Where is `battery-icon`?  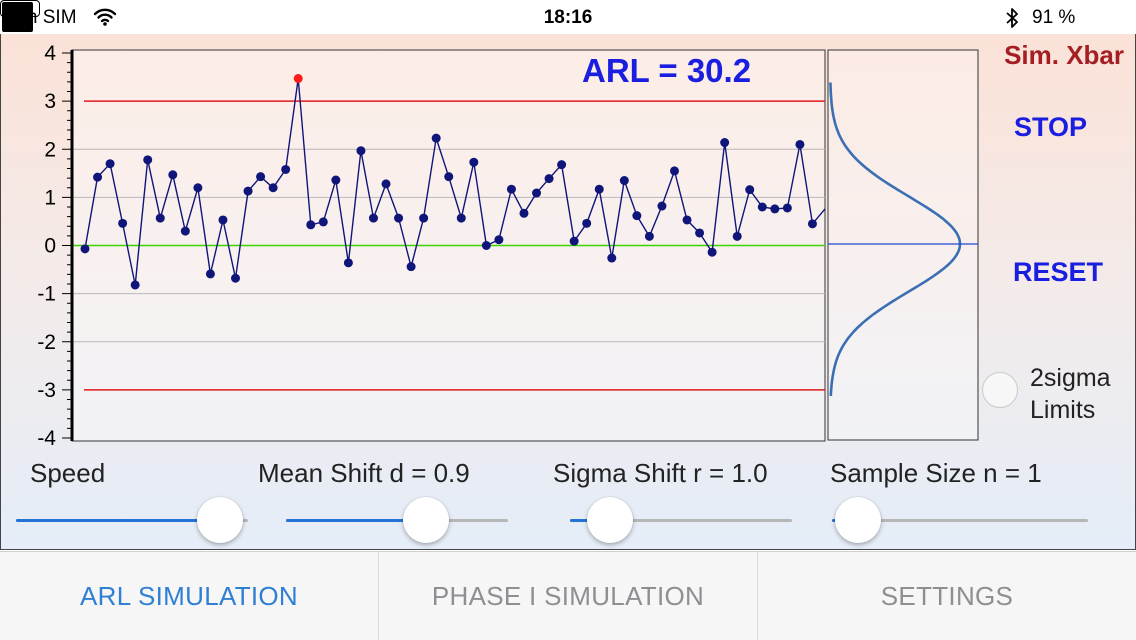 battery-icon is located at coordinates (20, 16).